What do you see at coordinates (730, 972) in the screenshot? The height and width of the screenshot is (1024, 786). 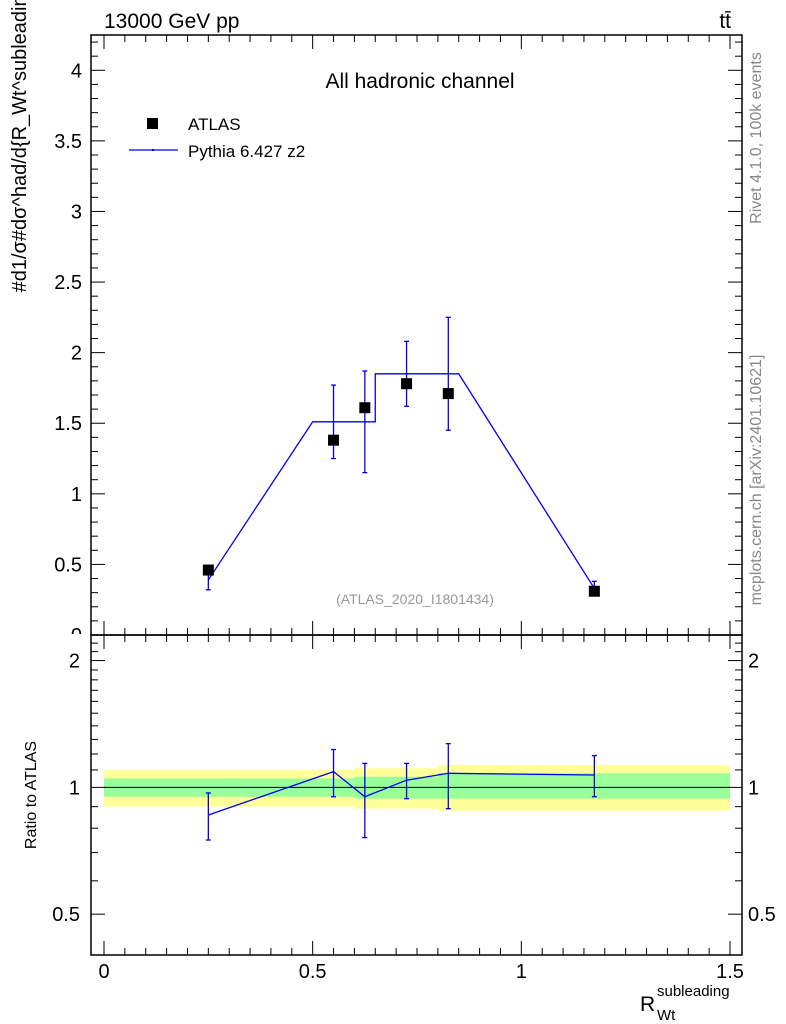 I see `x-tick-label: 1.5` at bounding box center [730, 972].